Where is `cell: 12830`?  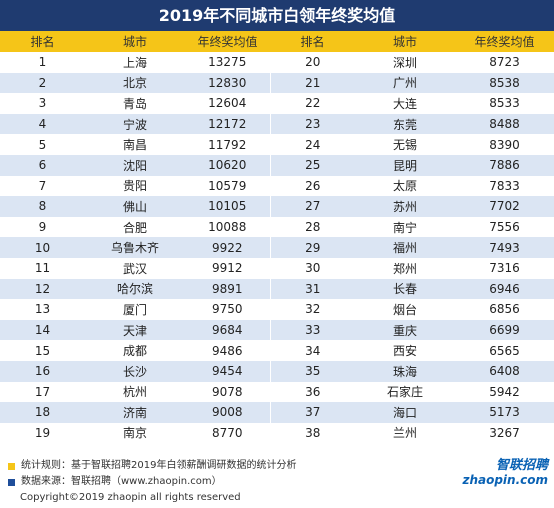 cell: 12830 is located at coordinates (228, 83).